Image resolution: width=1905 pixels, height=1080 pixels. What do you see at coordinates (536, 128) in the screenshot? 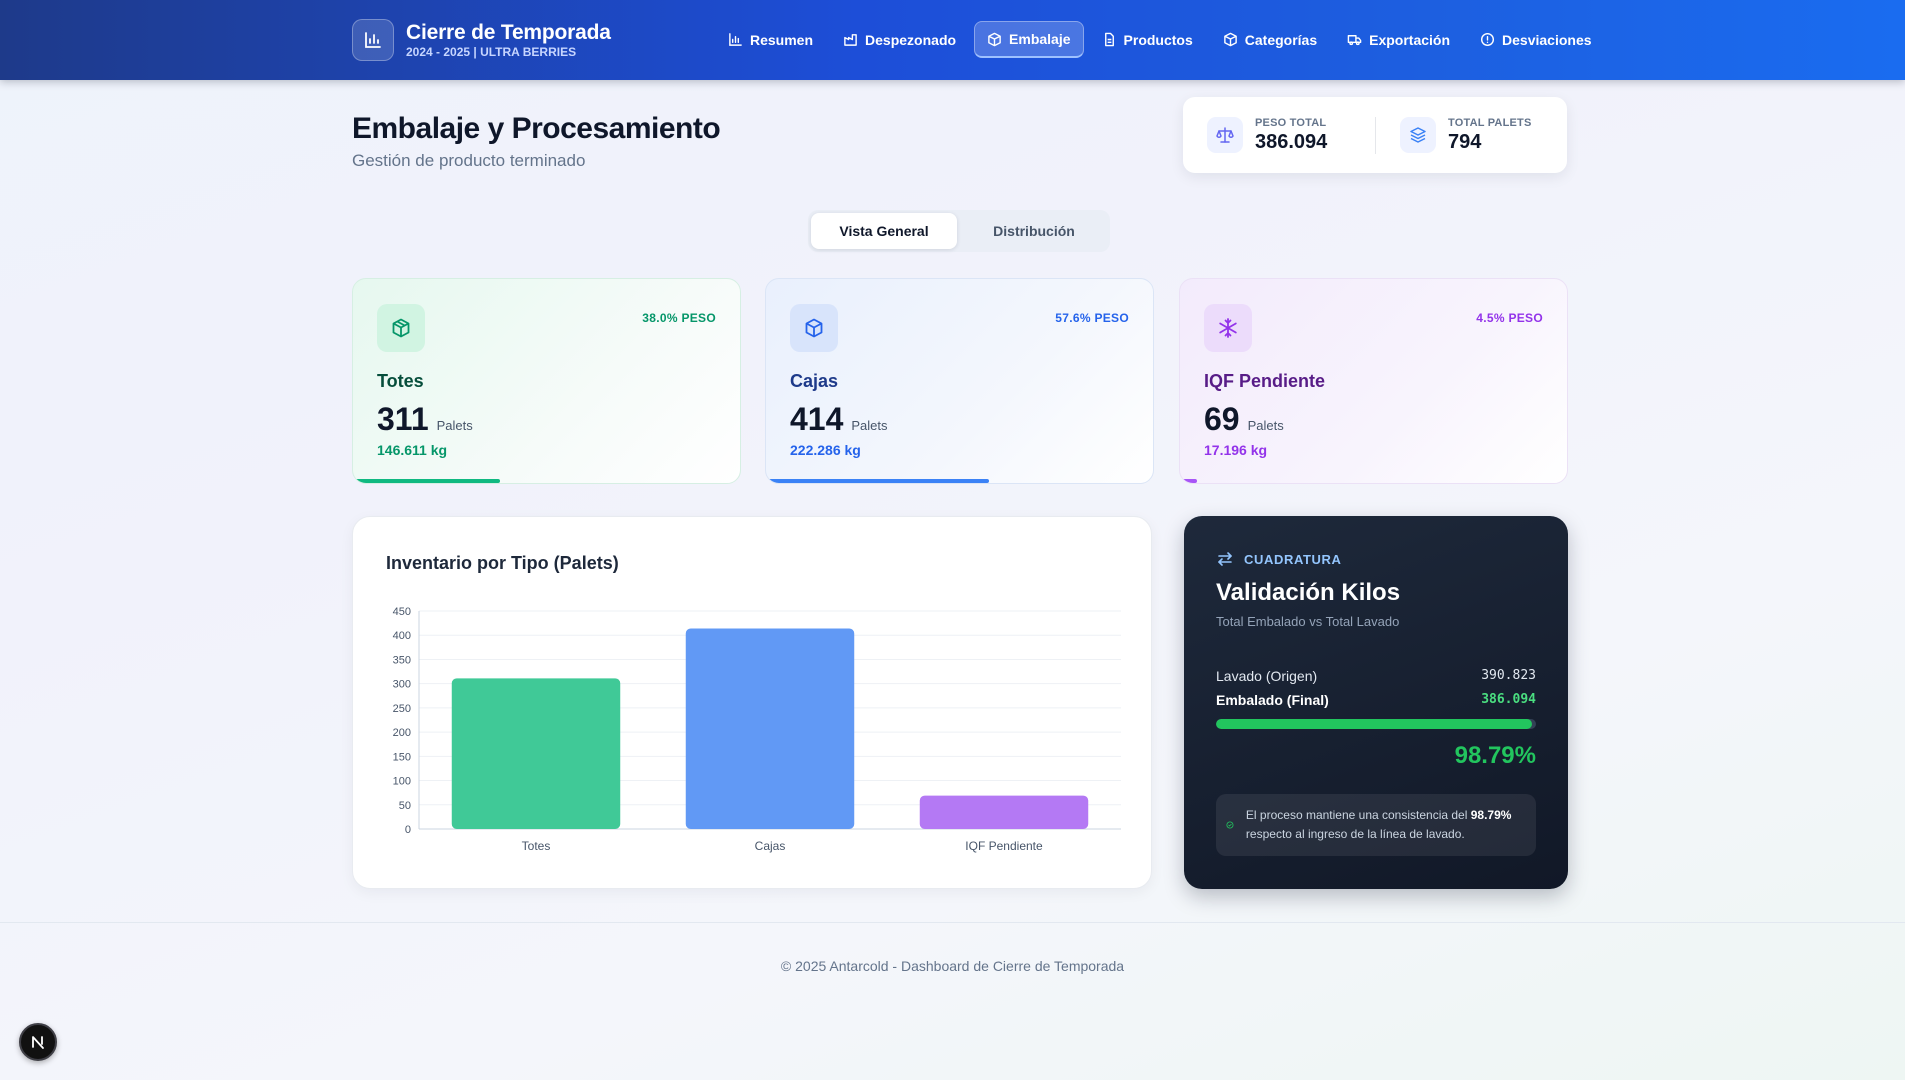
I see `page-title: Embalaje y Procesamiento` at bounding box center [536, 128].